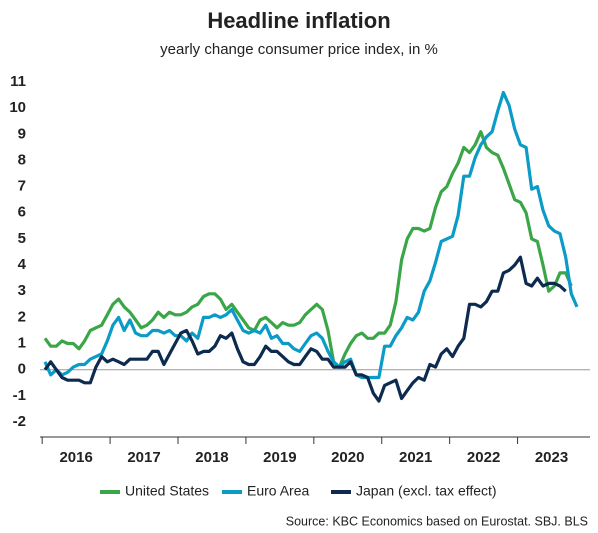 This screenshot has width=598, height=533. What do you see at coordinates (22, 264) in the screenshot?
I see `y-tick-label: 4` at bounding box center [22, 264].